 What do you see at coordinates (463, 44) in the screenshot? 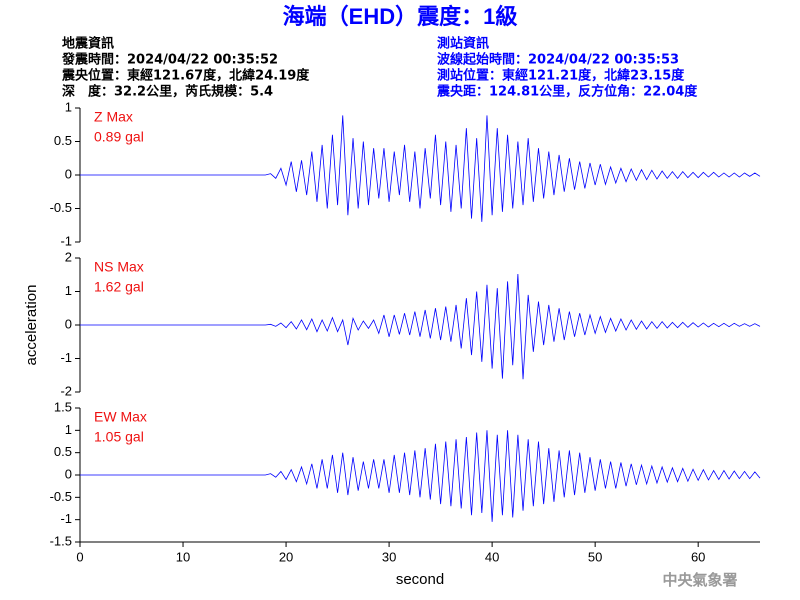
I see `right-info: 測站資訊` at bounding box center [463, 44].